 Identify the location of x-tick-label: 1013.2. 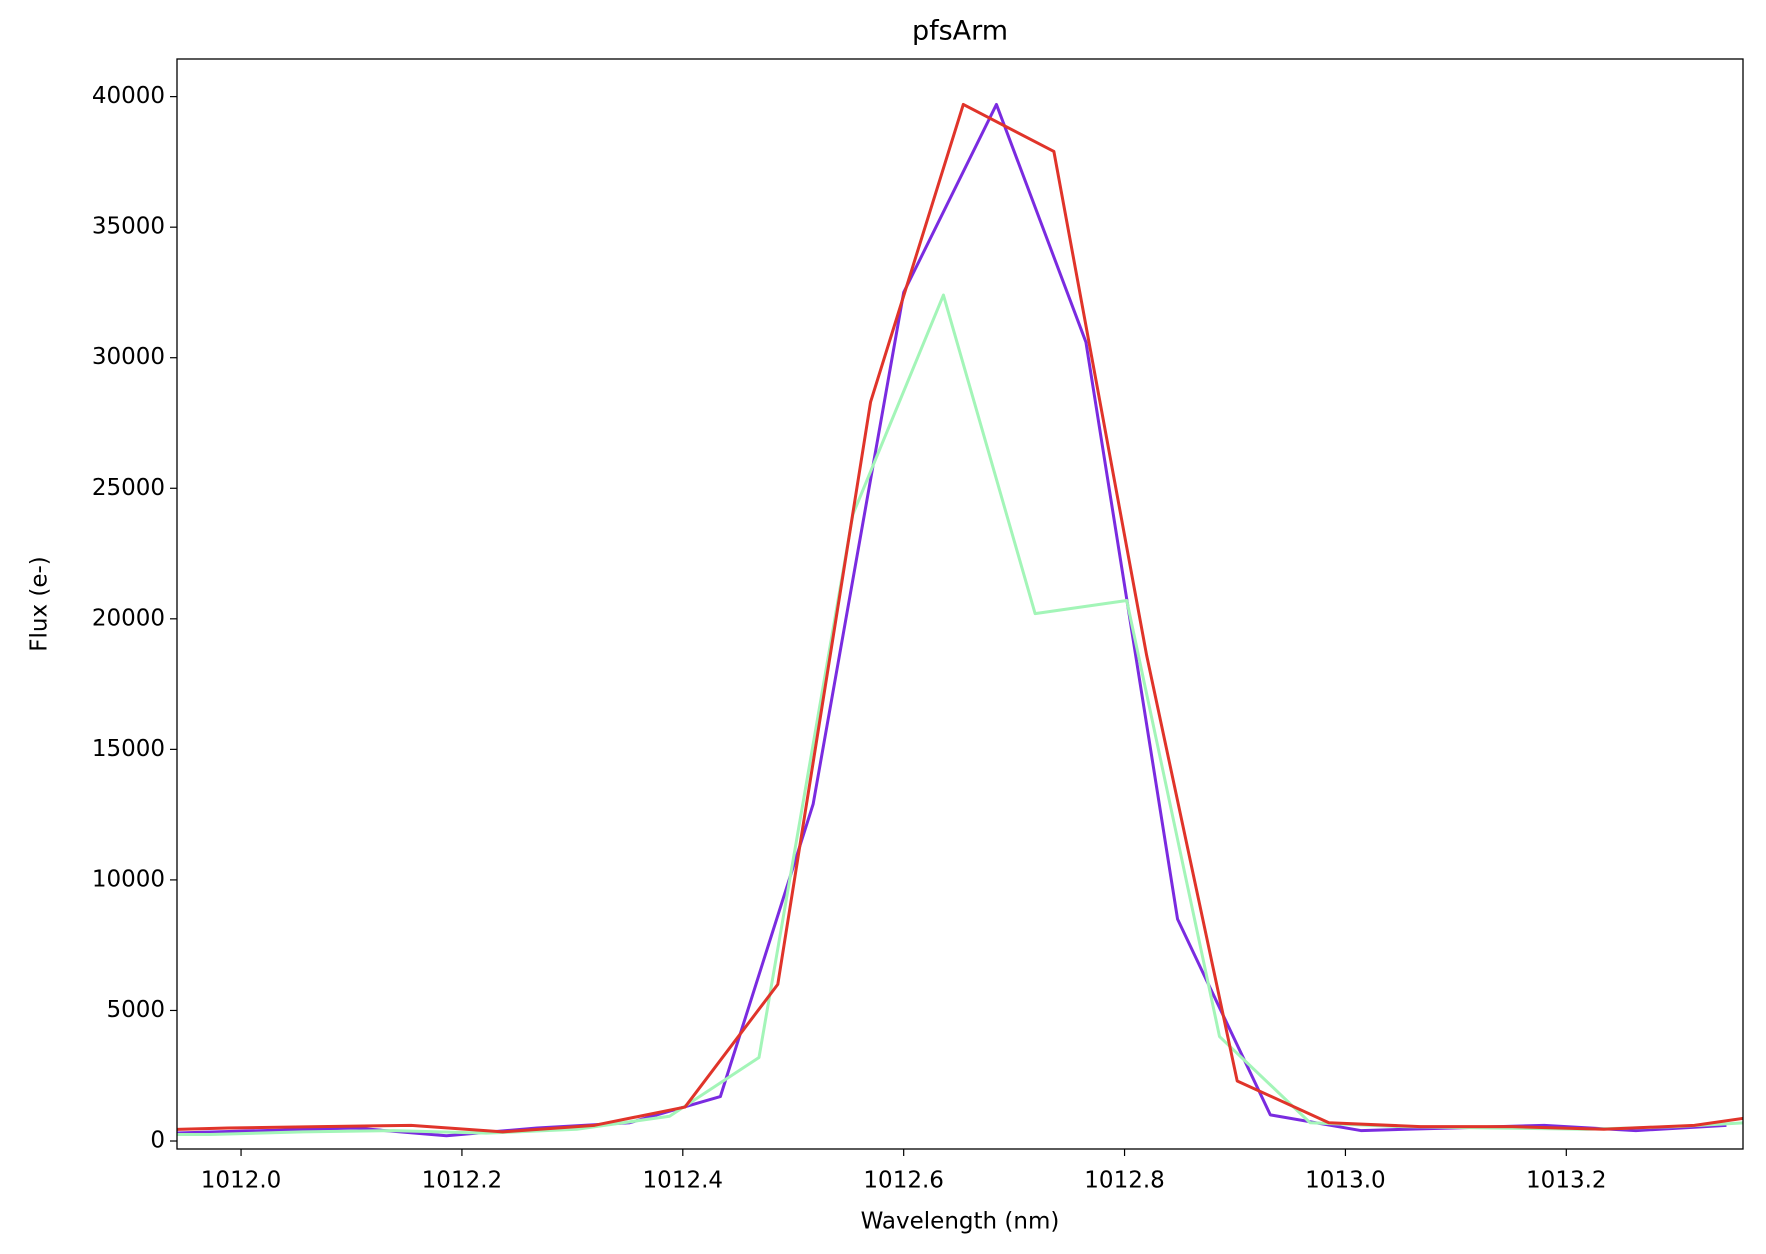
(1566, 1181).